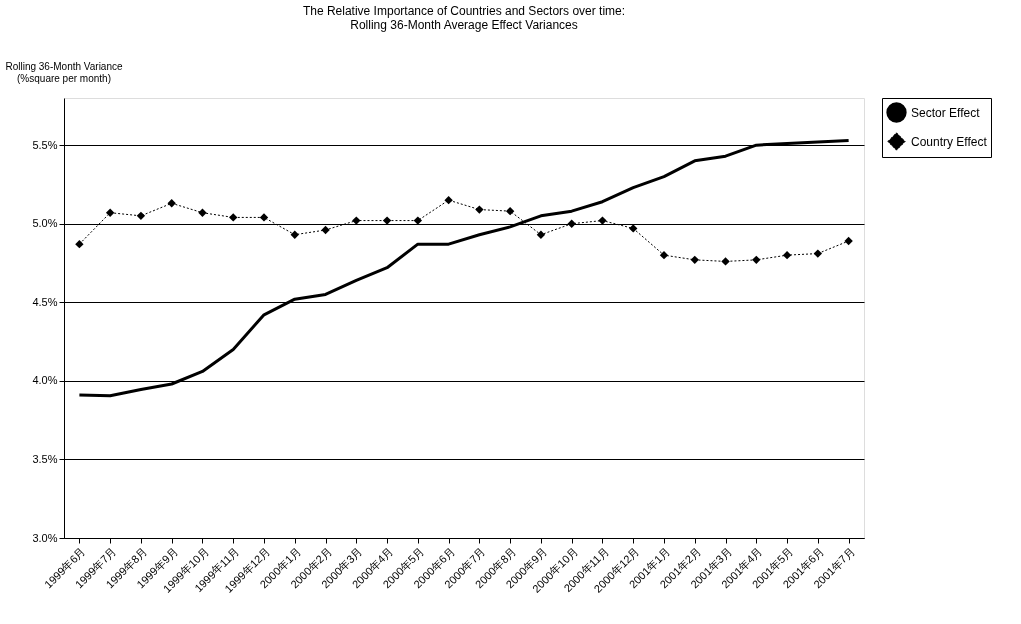  What do you see at coordinates (45, 537) in the screenshot?
I see `y-tick-label: 3.0%` at bounding box center [45, 537].